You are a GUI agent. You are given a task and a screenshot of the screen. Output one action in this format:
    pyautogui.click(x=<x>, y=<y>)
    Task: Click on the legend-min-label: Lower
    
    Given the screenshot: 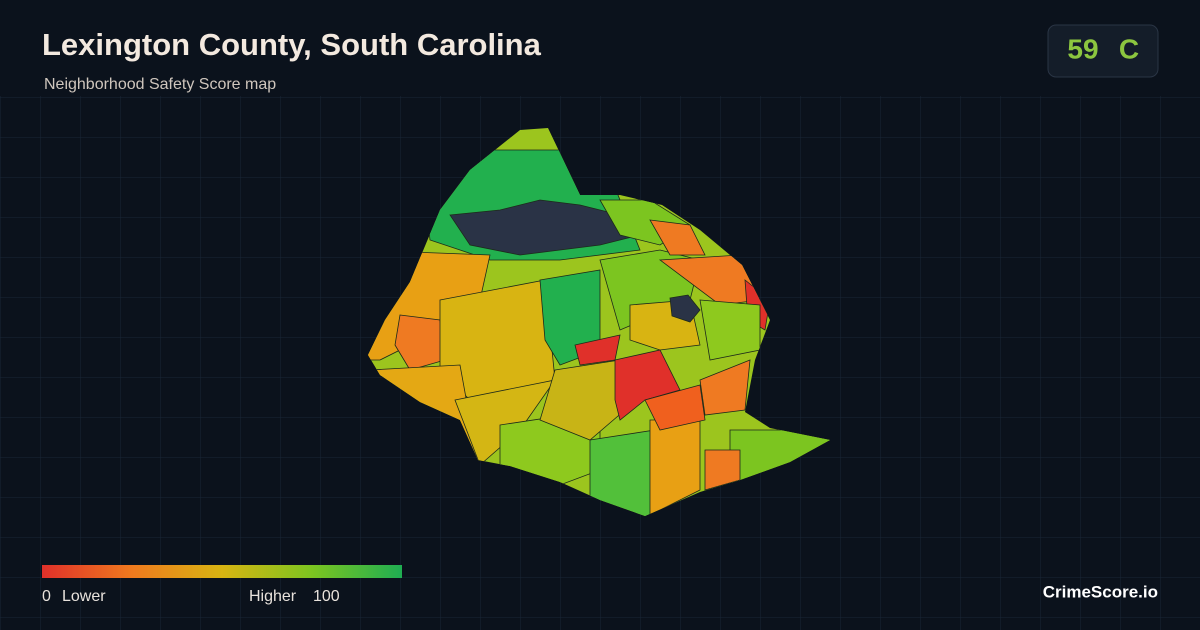 What is the action you would take?
    pyautogui.click(x=84, y=596)
    